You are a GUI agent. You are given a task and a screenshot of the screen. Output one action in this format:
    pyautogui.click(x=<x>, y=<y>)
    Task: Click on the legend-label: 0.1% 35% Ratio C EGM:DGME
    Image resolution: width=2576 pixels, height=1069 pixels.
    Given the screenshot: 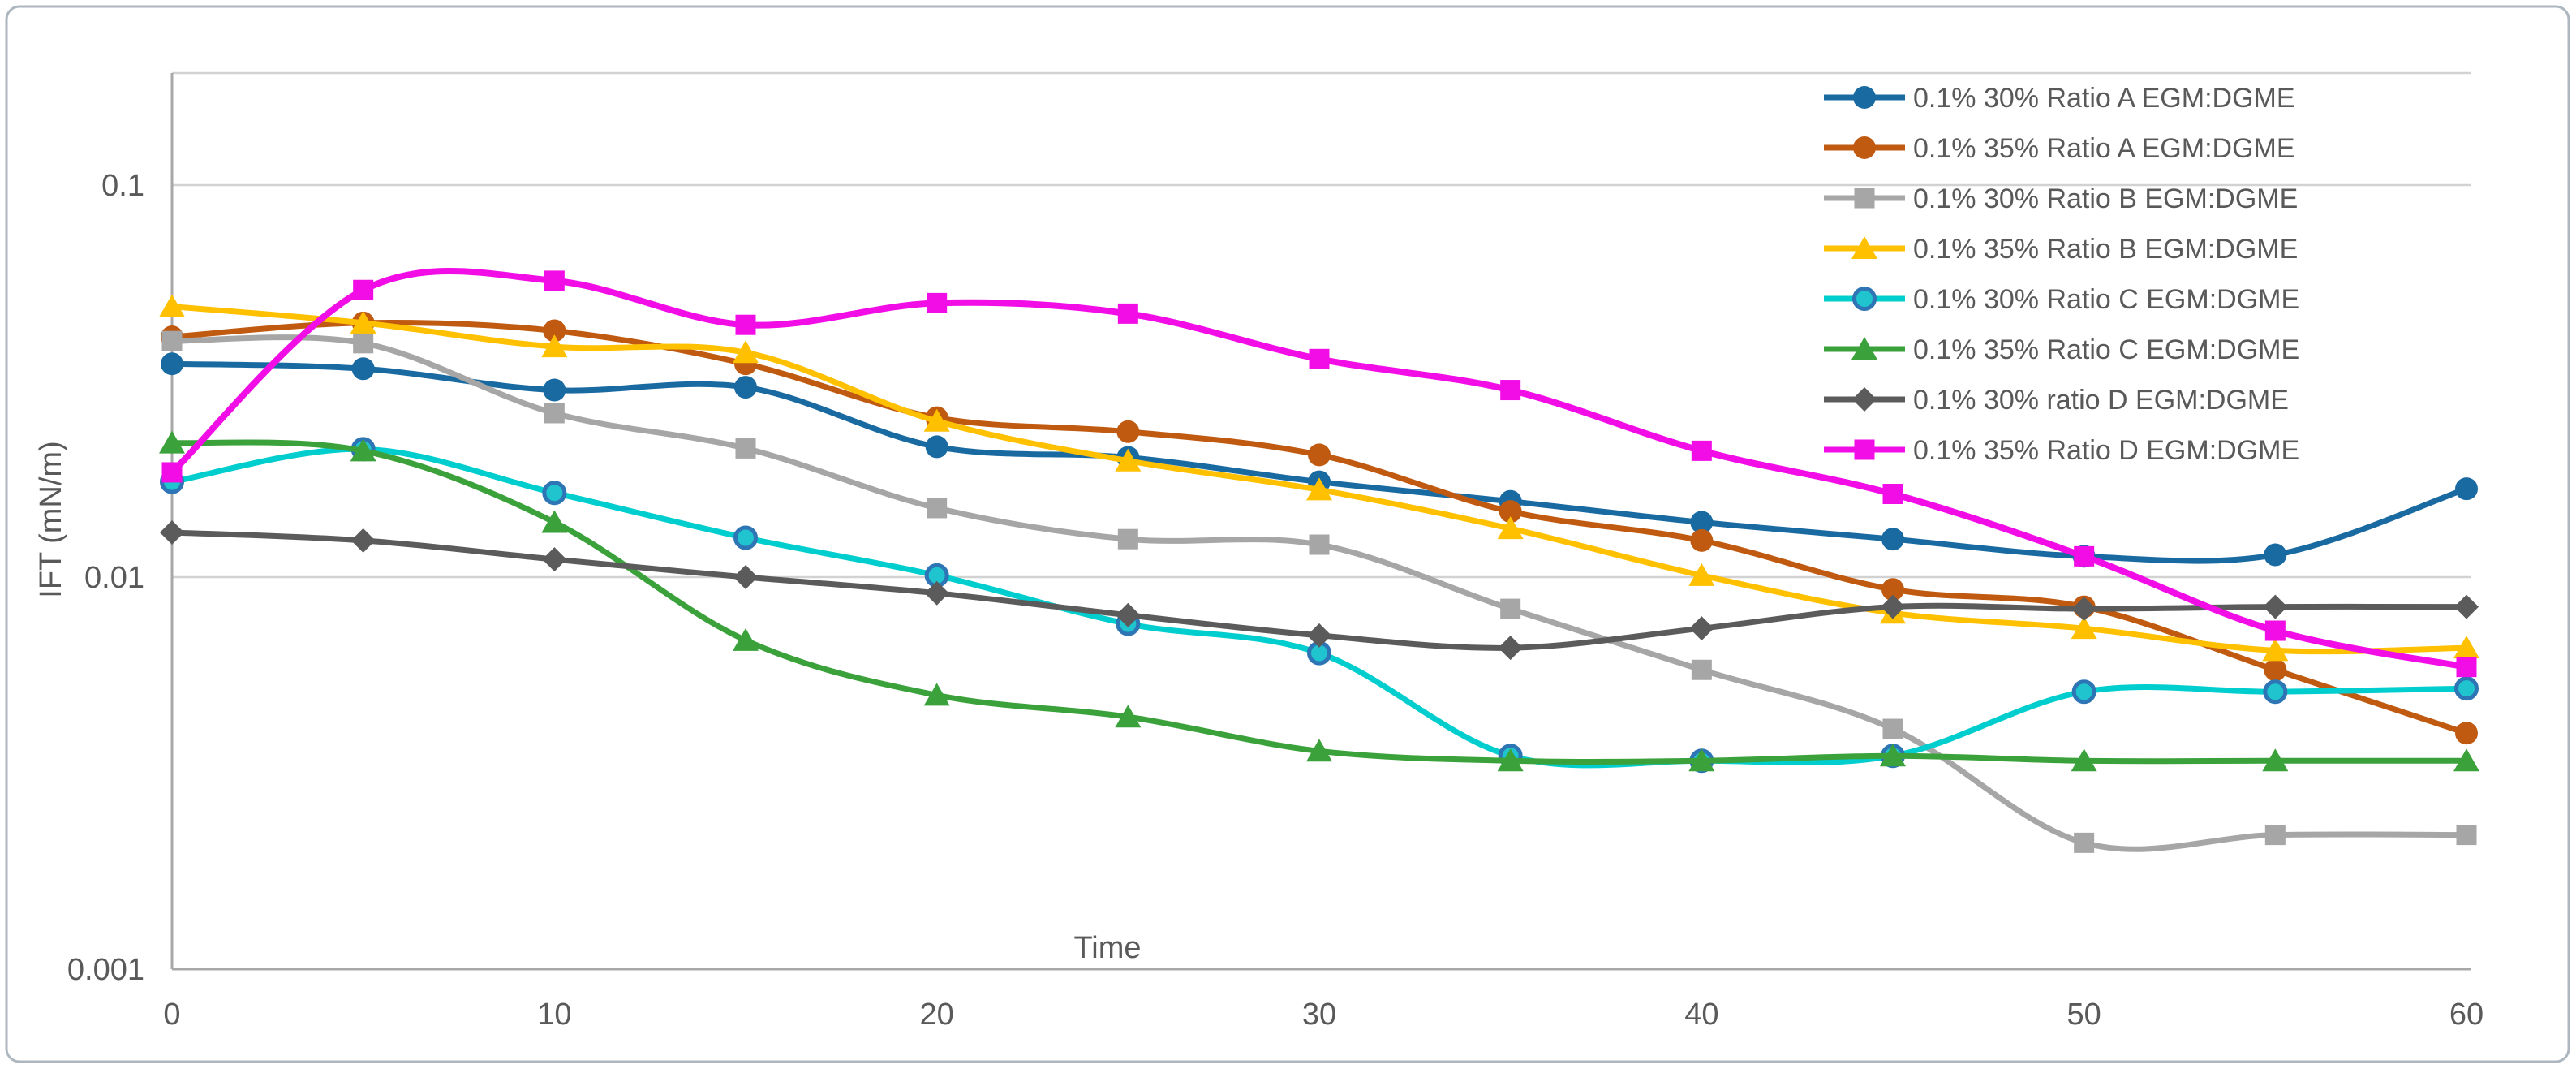 What is the action you would take?
    pyautogui.click(x=2106, y=350)
    